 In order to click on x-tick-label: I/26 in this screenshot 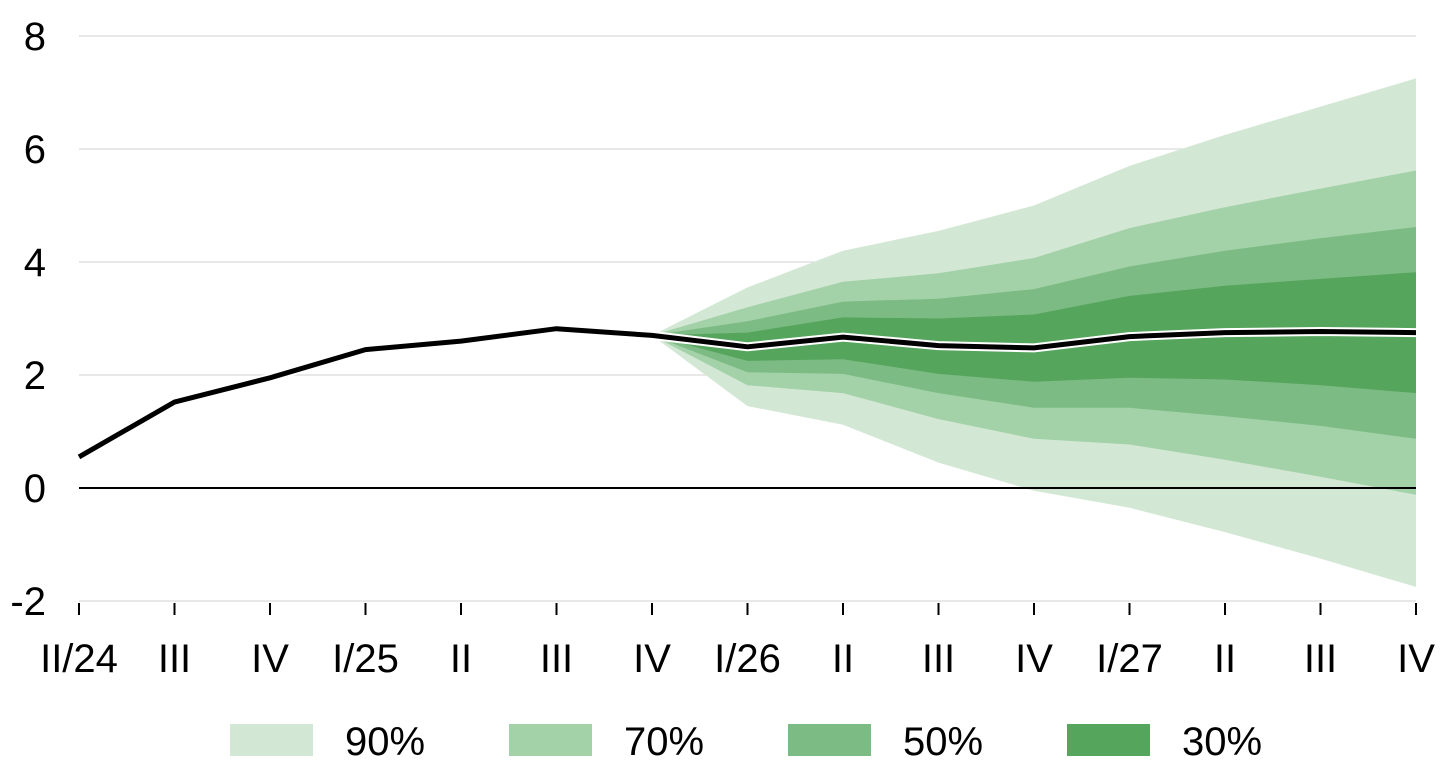, I will do `click(747, 659)`.